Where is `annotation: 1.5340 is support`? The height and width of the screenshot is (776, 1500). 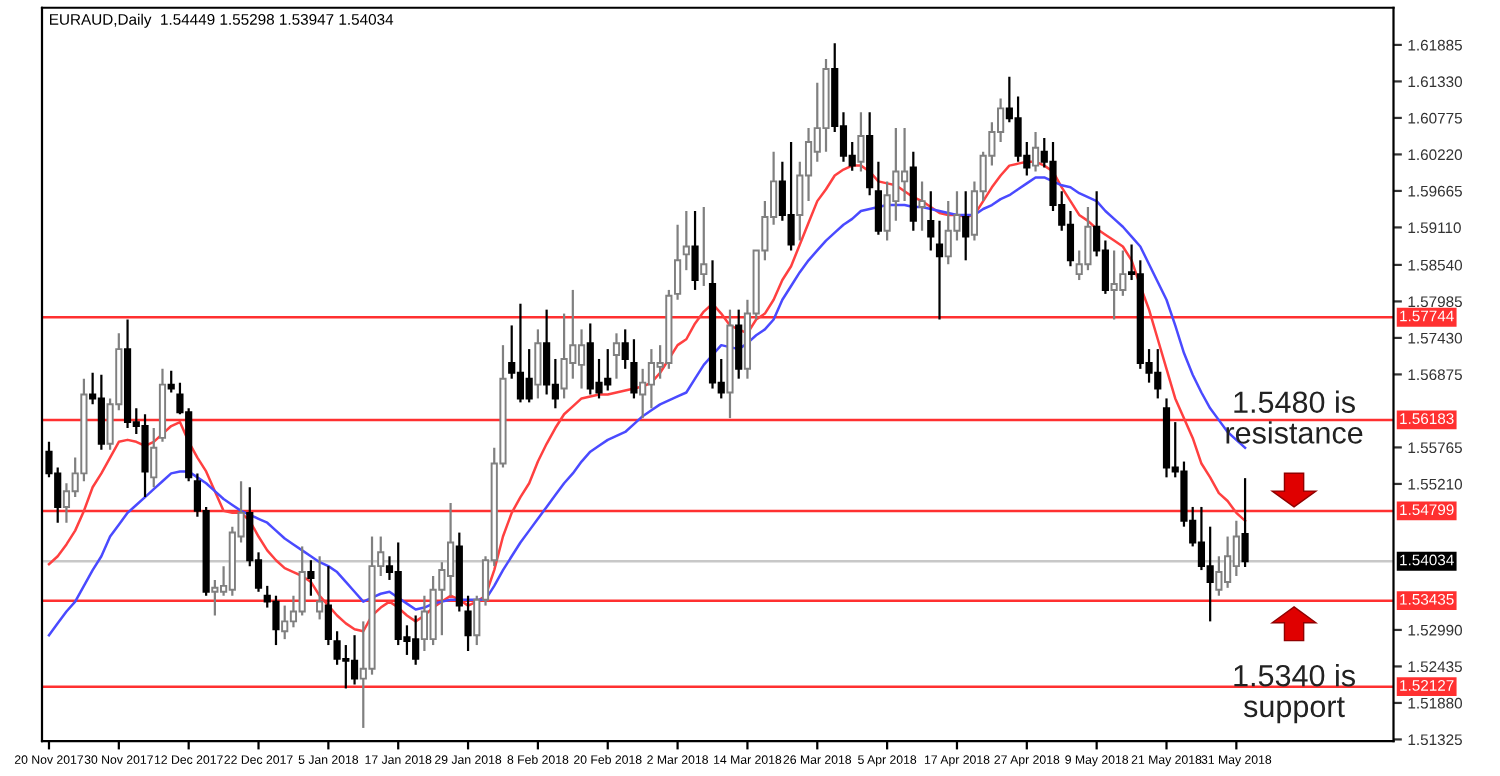 annotation: 1.5340 is support is located at coordinates (1294, 694).